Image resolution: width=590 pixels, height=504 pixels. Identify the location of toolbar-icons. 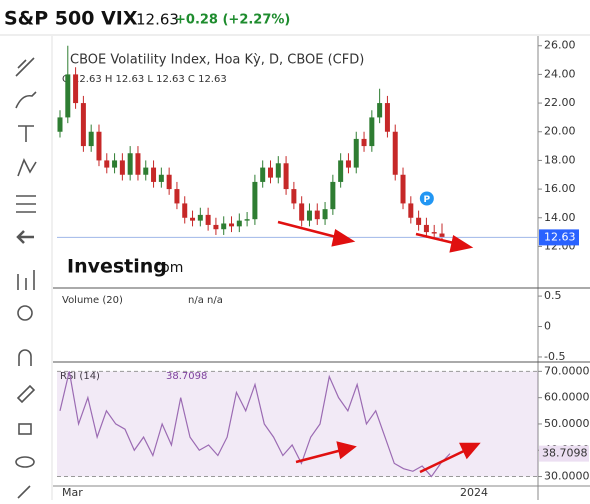
(26, 278).